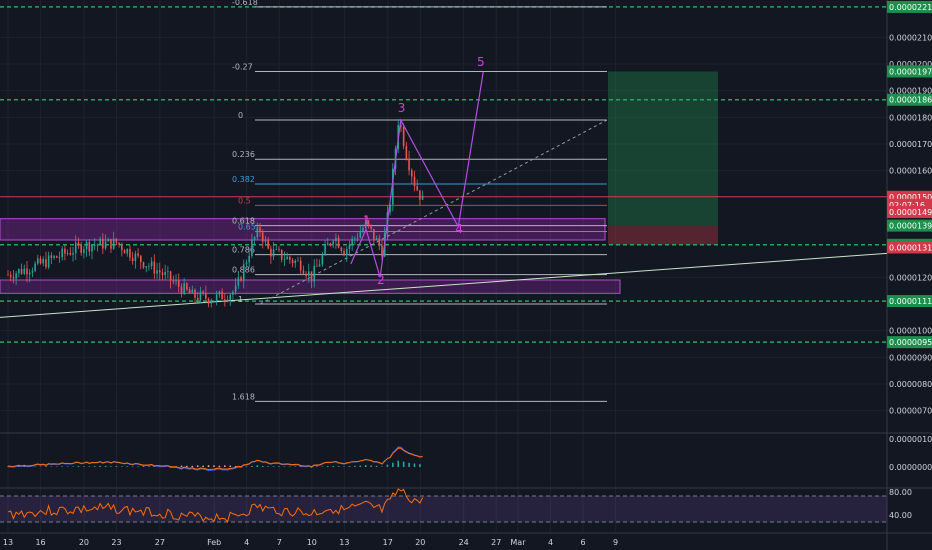  Describe the element at coordinates (459, 229) in the screenshot. I see `wave-label: 4` at that location.